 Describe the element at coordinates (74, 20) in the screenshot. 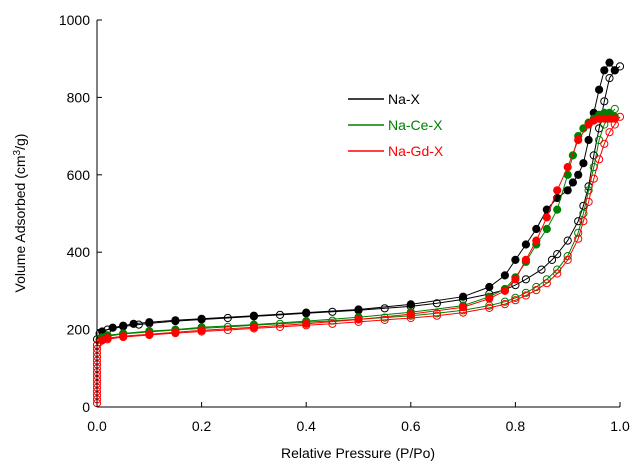

I see `y-tick-label: 1000` at that location.